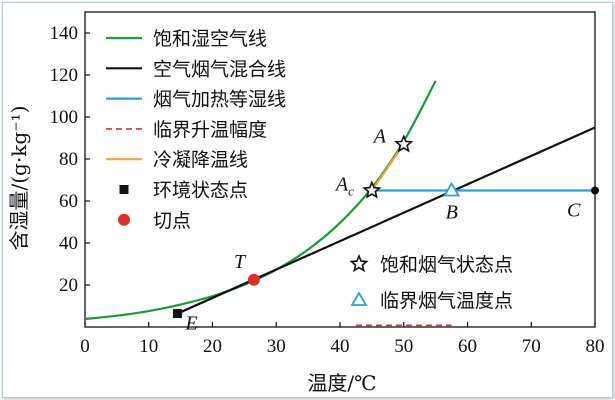 This screenshot has width=615, height=400. I want to click on point-label-B: B, so click(452, 213).